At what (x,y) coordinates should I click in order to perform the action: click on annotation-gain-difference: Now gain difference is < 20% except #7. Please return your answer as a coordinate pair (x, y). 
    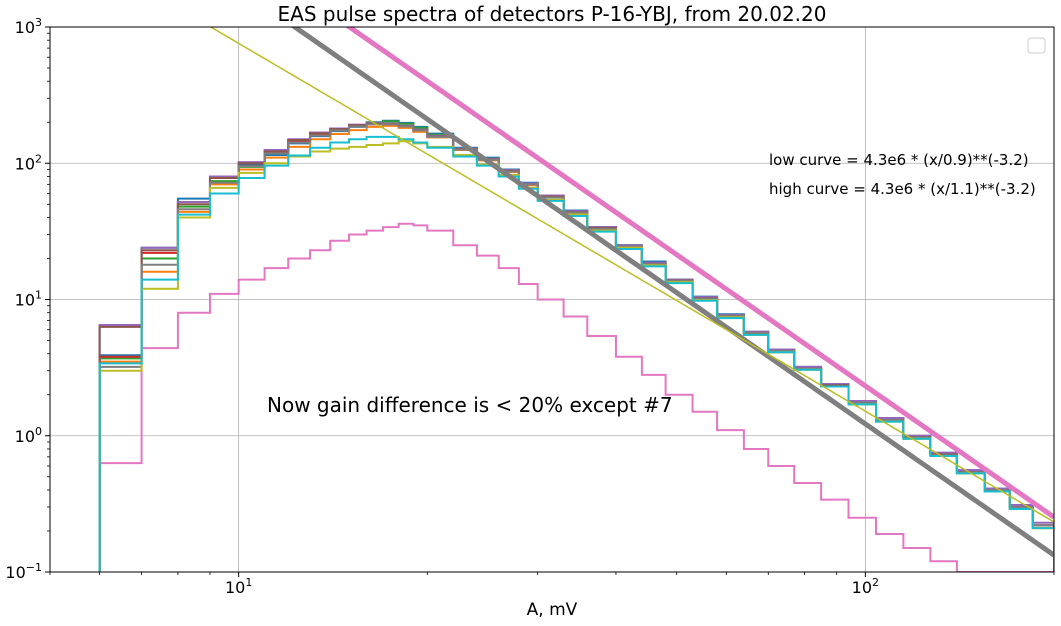
    Looking at the image, I should click on (470, 405).